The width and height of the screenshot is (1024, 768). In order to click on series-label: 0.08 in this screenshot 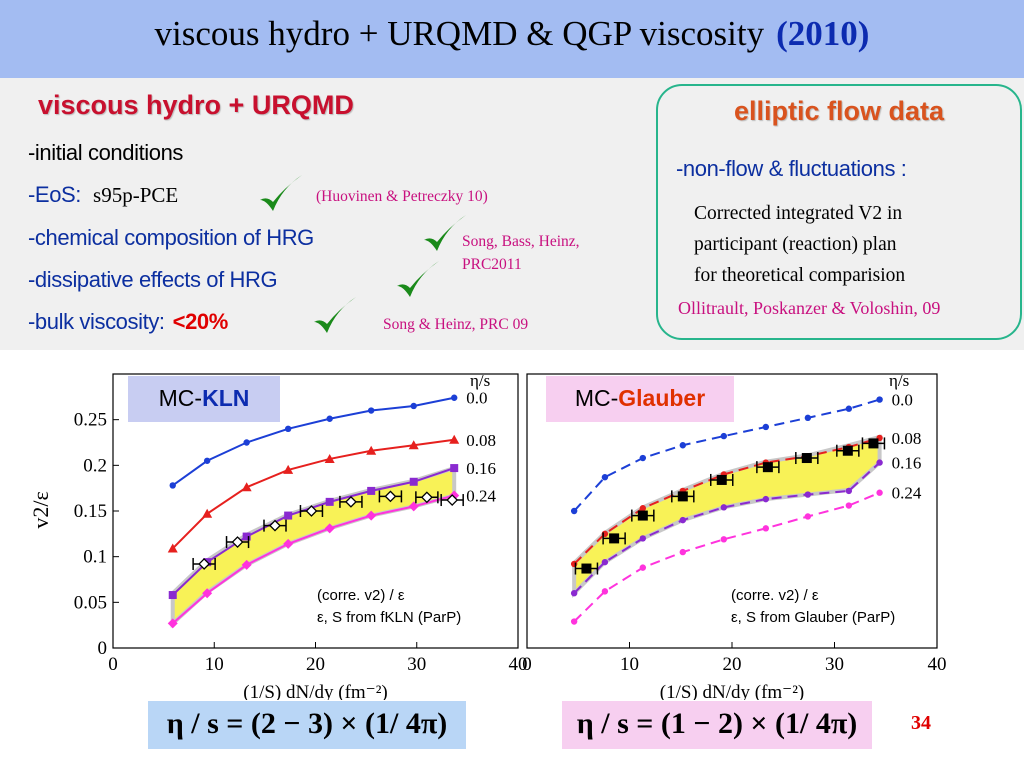, I will do `click(907, 438)`.